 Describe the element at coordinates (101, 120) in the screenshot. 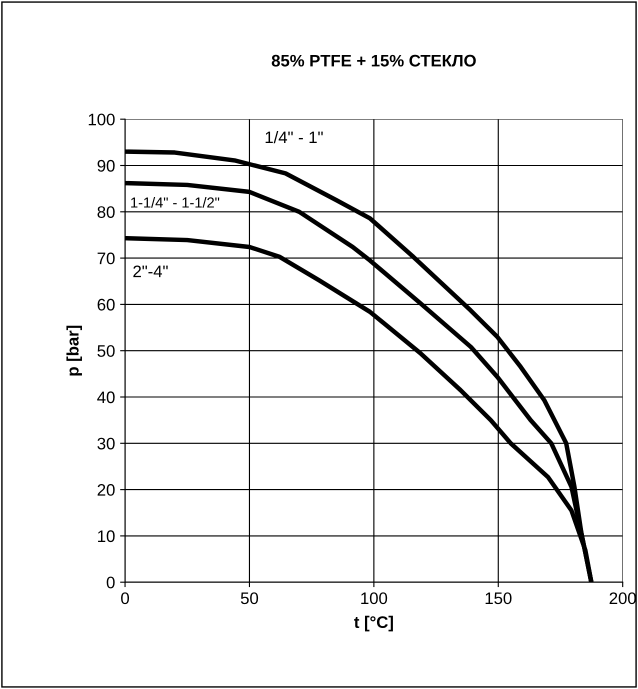

I see `y-tick-label: 100` at that location.